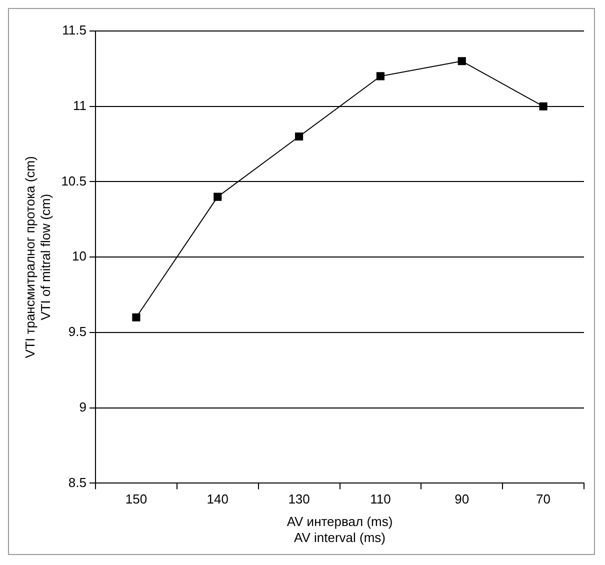  I want to click on y-axis-title: VTI трансмитралног протока (cm) VTI of mitral flow (cm), so click(37, 257).